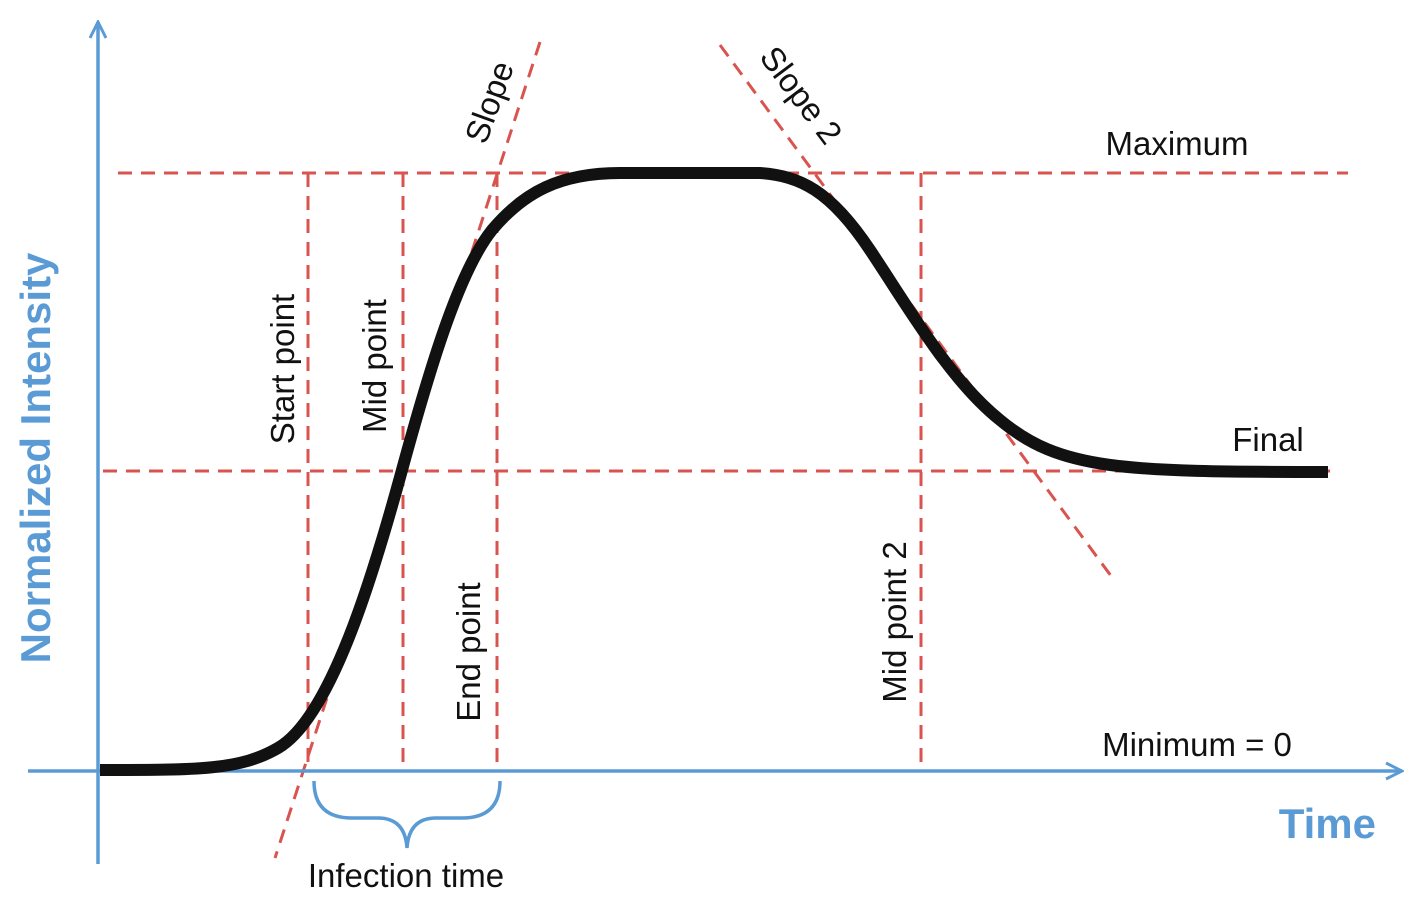 This screenshot has width=1415, height=898. What do you see at coordinates (407, 814) in the screenshot?
I see `infection-time-brace` at bounding box center [407, 814].